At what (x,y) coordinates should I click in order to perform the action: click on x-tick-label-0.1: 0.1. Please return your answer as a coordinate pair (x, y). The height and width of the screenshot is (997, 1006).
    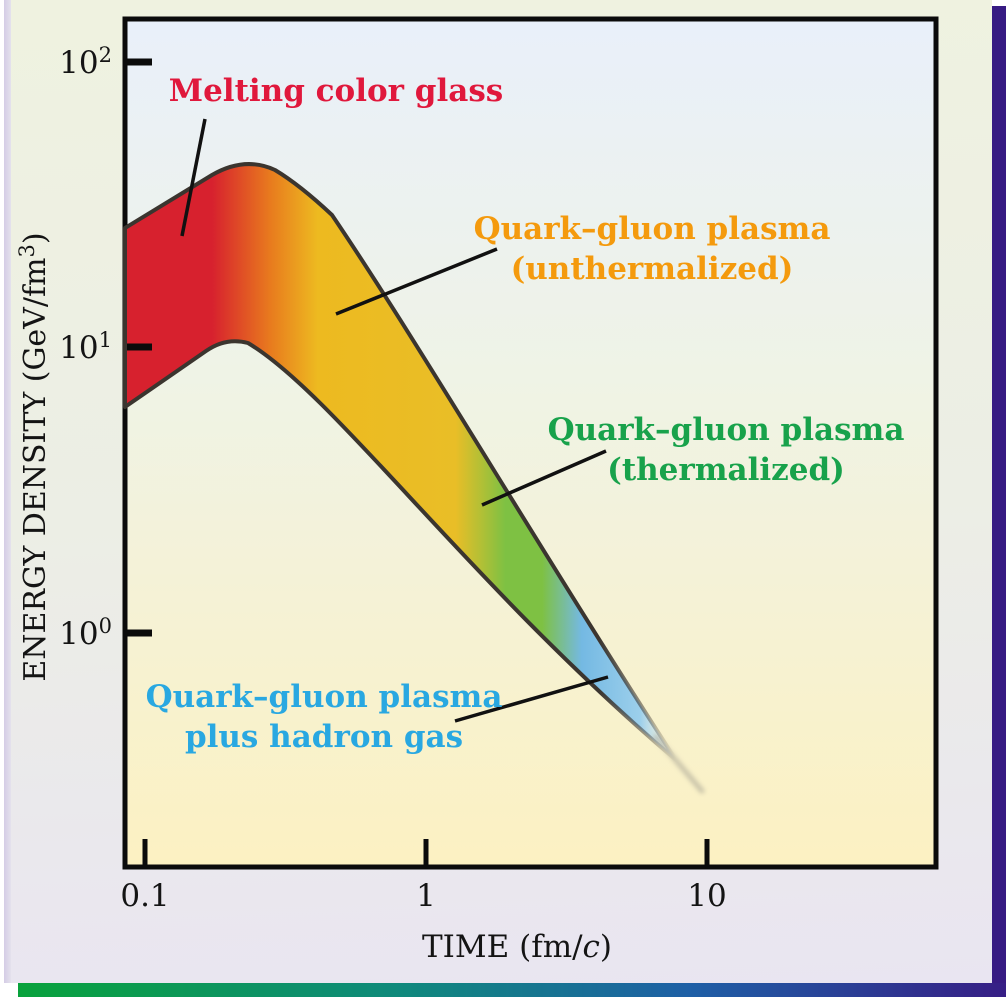
    Looking at the image, I should click on (145, 896).